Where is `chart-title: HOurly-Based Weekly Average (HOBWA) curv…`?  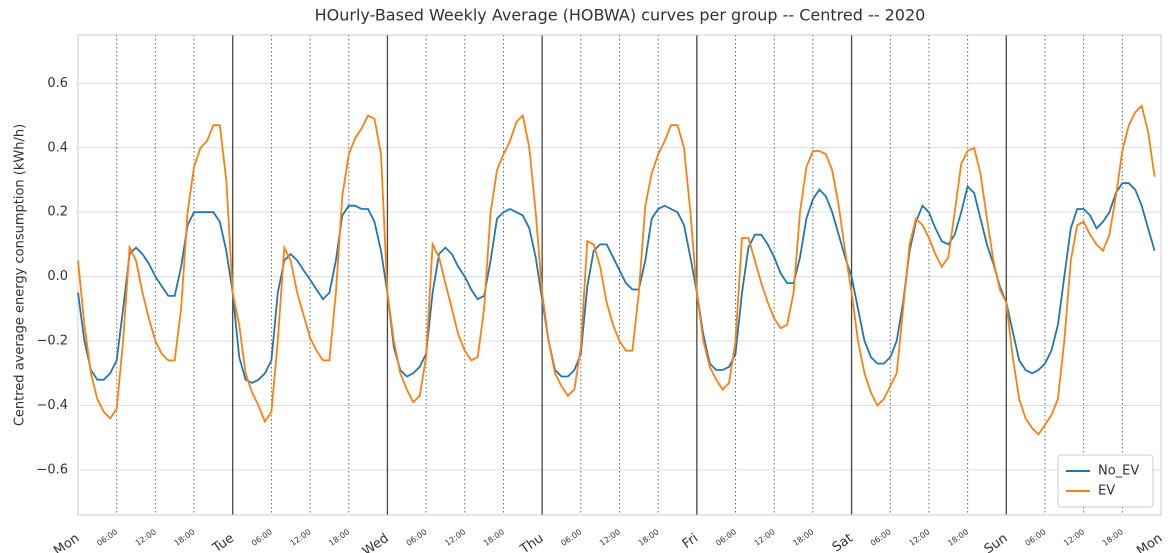 chart-title: HOurly-Based Weekly Average (HOBWA) curv… is located at coordinates (620, 15).